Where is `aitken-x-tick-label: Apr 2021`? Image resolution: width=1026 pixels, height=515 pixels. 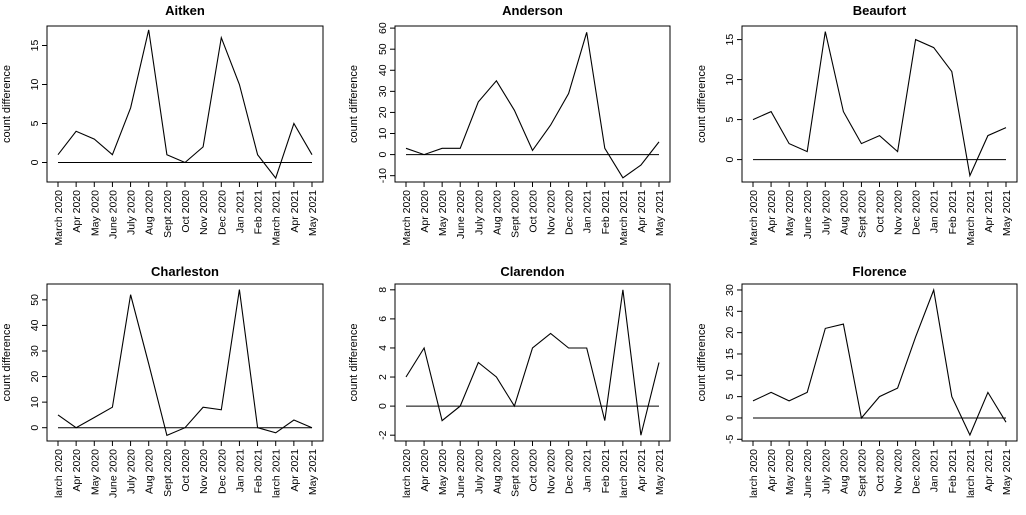
aitken-x-tick-label: Apr 2021 is located at coordinates (295, 211).